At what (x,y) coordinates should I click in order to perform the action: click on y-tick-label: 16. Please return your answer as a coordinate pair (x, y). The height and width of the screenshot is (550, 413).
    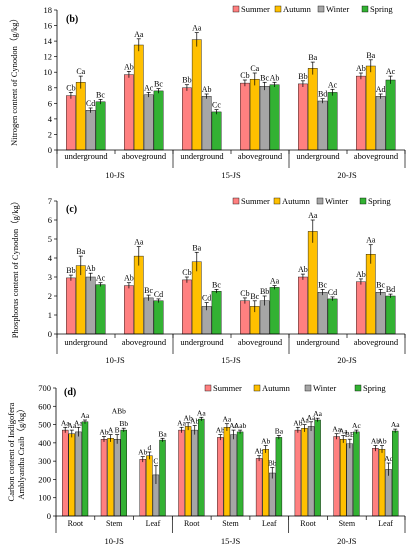
    Looking at the image, I should click on (48, 26).